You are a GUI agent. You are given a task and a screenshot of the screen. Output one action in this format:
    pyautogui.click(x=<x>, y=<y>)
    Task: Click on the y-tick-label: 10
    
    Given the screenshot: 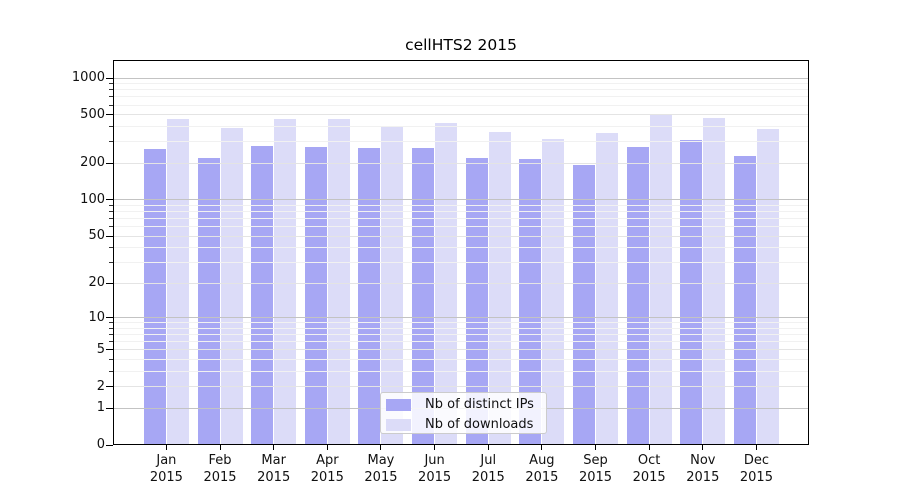 What is the action you would take?
    pyautogui.click(x=96, y=317)
    